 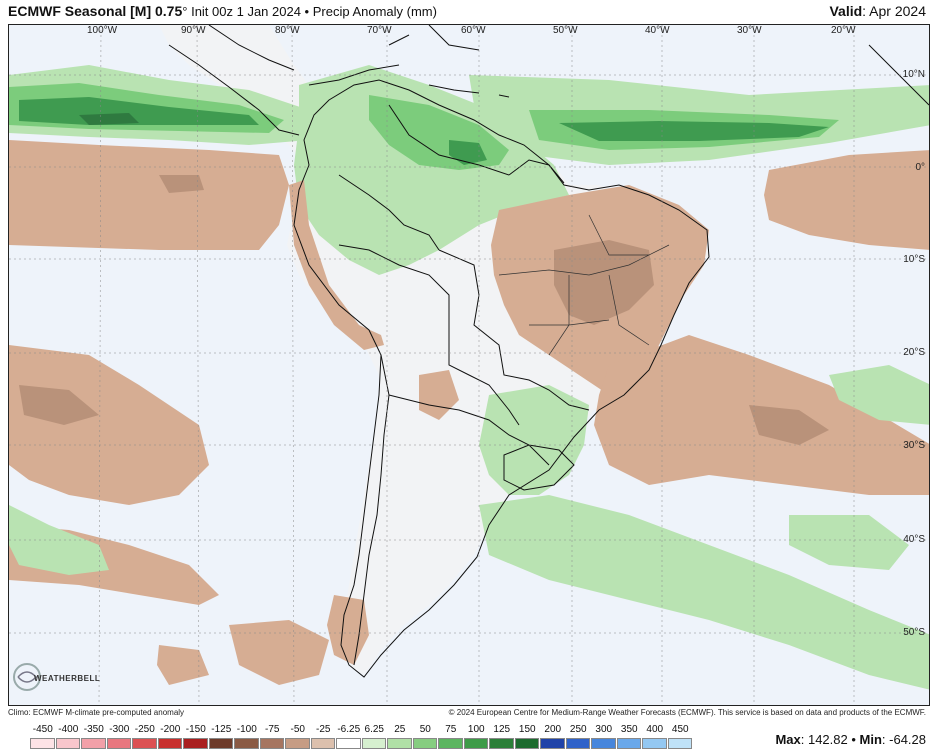 I want to click on swirl-icon, so click(x=27, y=677).